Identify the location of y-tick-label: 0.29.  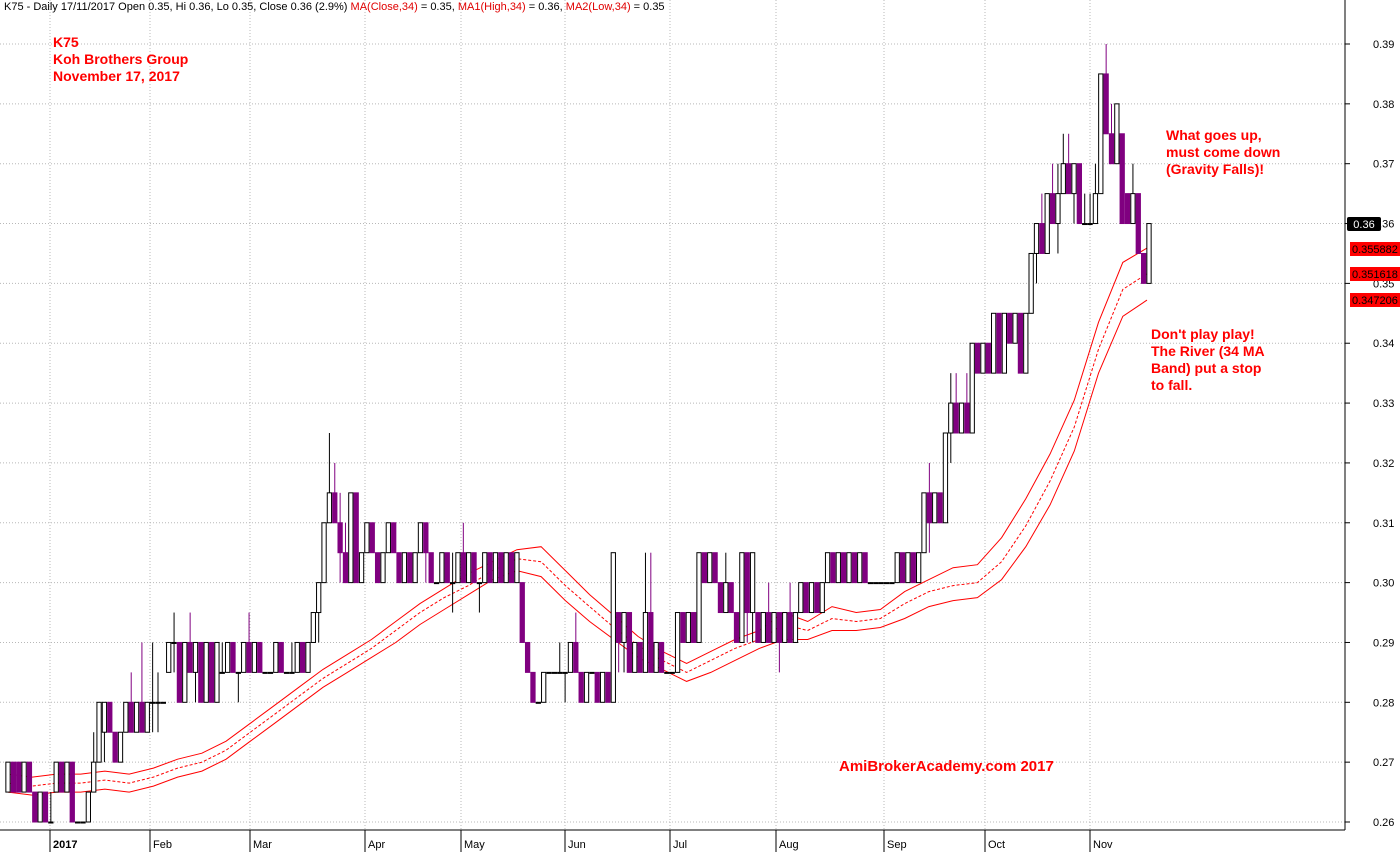
(1383, 643).